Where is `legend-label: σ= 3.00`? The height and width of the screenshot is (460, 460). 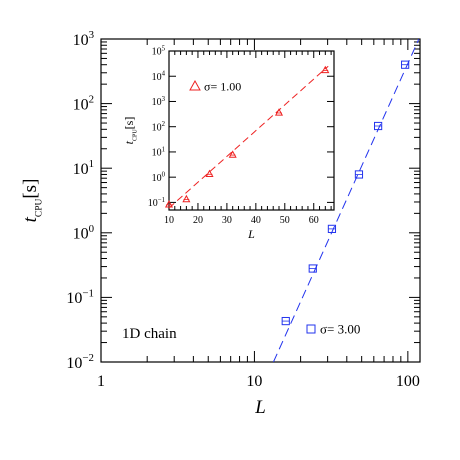 legend-label: σ= 3.00 is located at coordinates (340, 329).